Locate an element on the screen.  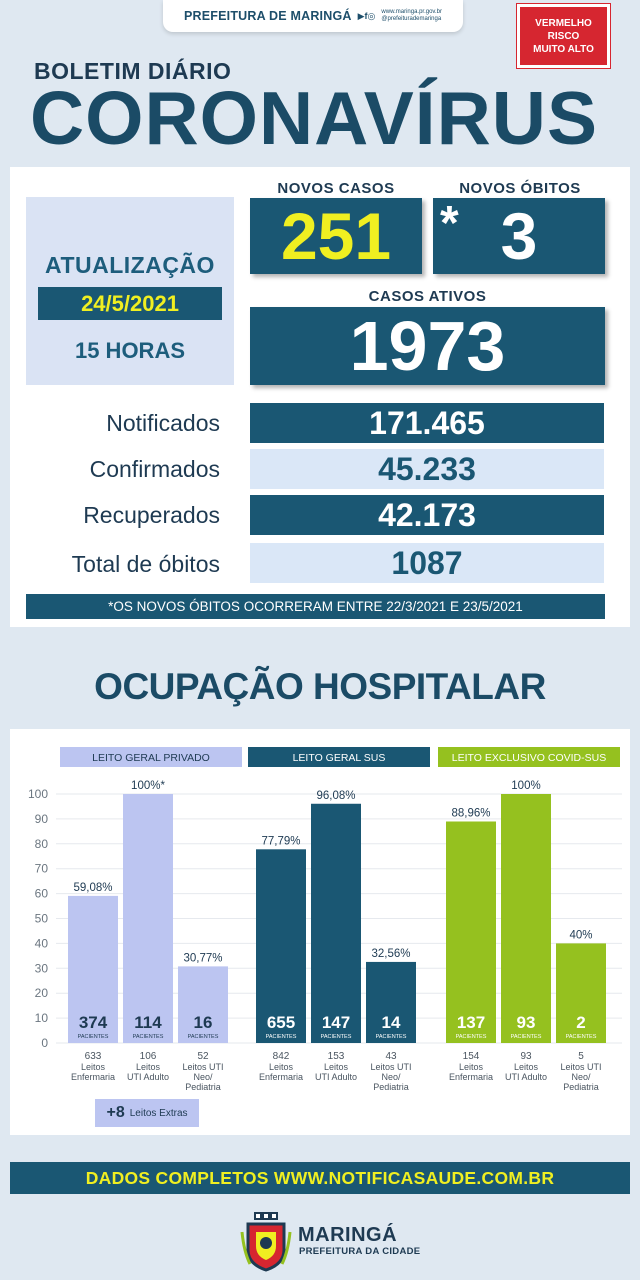
bar-bed-count: 52 is located at coordinates (203, 1056).